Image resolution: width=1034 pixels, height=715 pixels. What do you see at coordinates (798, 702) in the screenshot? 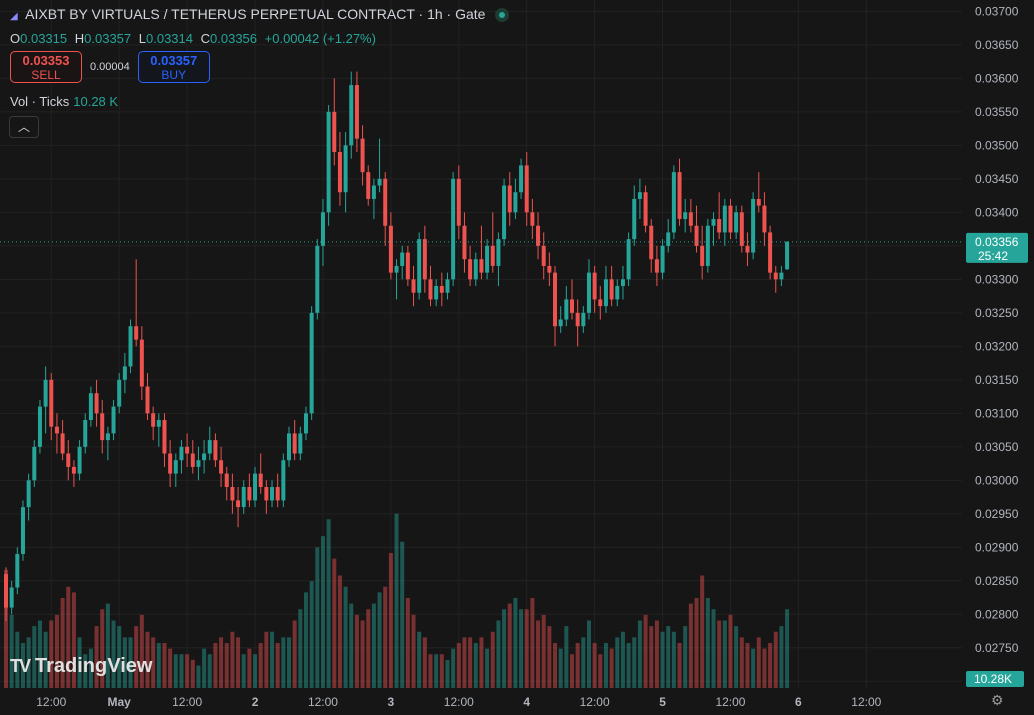
I see `time-tick-label: 6` at bounding box center [798, 702].